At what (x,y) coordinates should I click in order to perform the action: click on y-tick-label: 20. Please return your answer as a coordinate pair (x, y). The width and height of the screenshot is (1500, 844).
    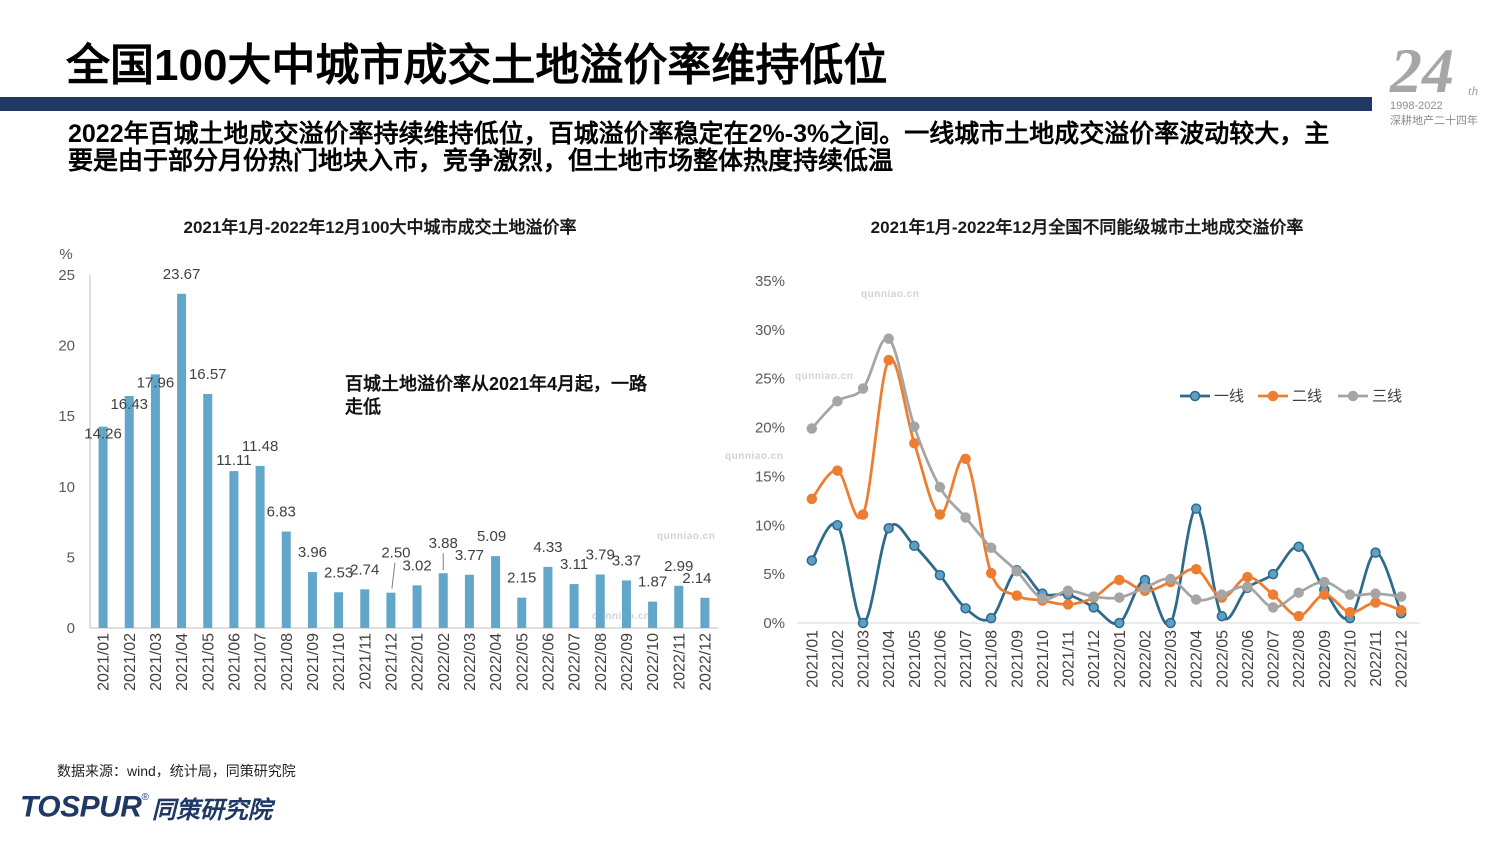
    Looking at the image, I should click on (66, 346).